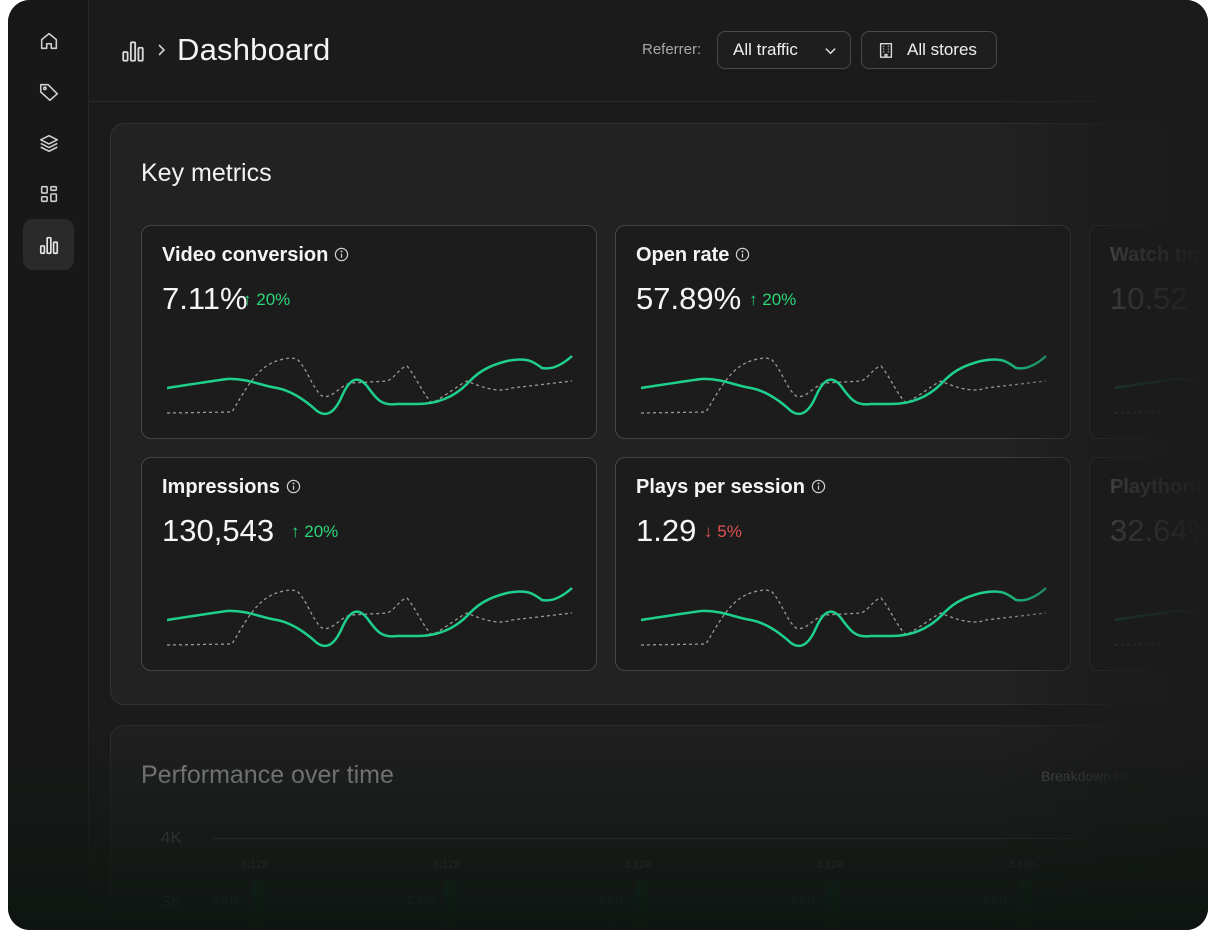 This screenshot has width=1216, height=944. What do you see at coordinates (171, 901) in the screenshot?
I see `y-tick-label: 3K` at bounding box center [171, 901].